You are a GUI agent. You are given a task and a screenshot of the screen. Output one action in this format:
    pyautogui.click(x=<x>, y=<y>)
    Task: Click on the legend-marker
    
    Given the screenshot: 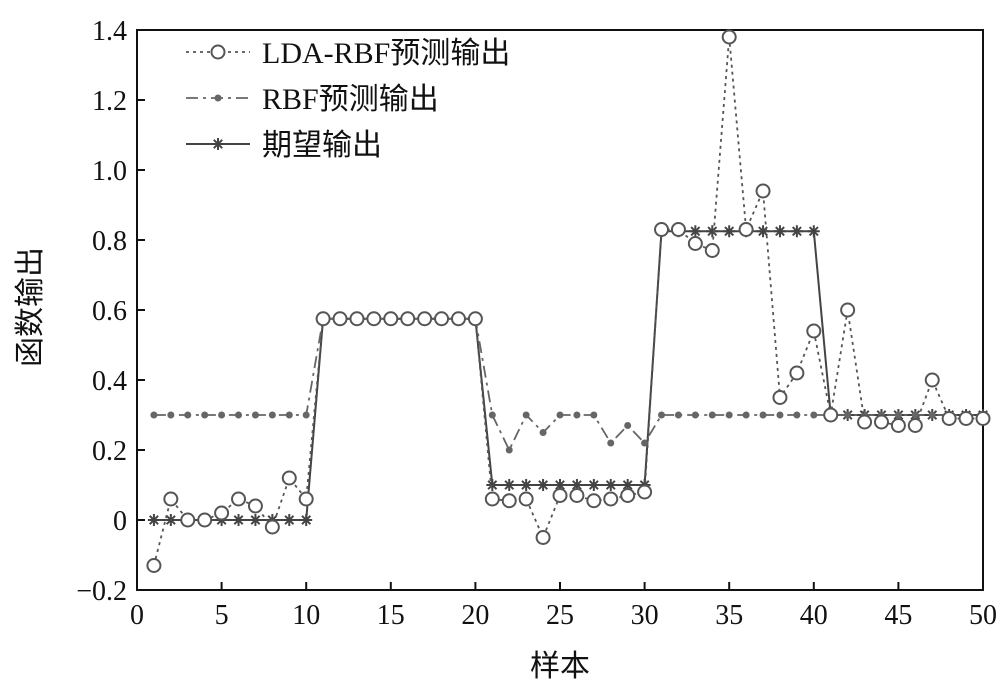 What is the action you would take?
    pyautogui.click(x=218, y=52)
    